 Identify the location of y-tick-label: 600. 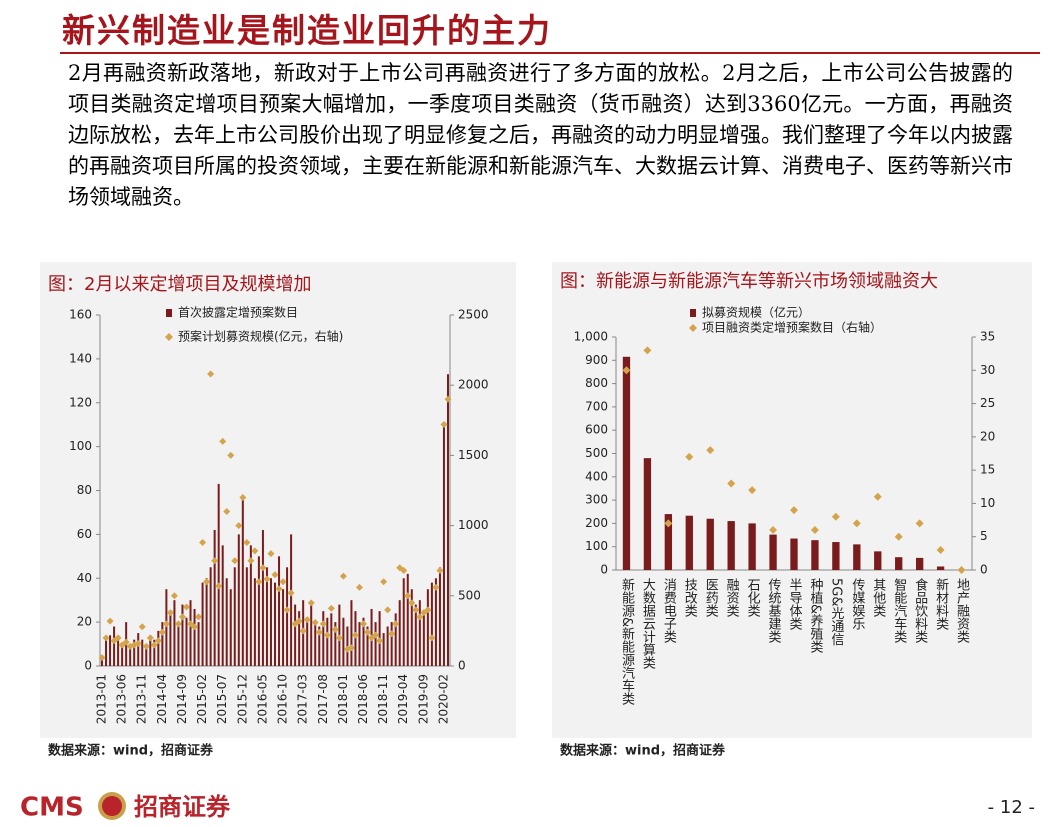
(596, 430).